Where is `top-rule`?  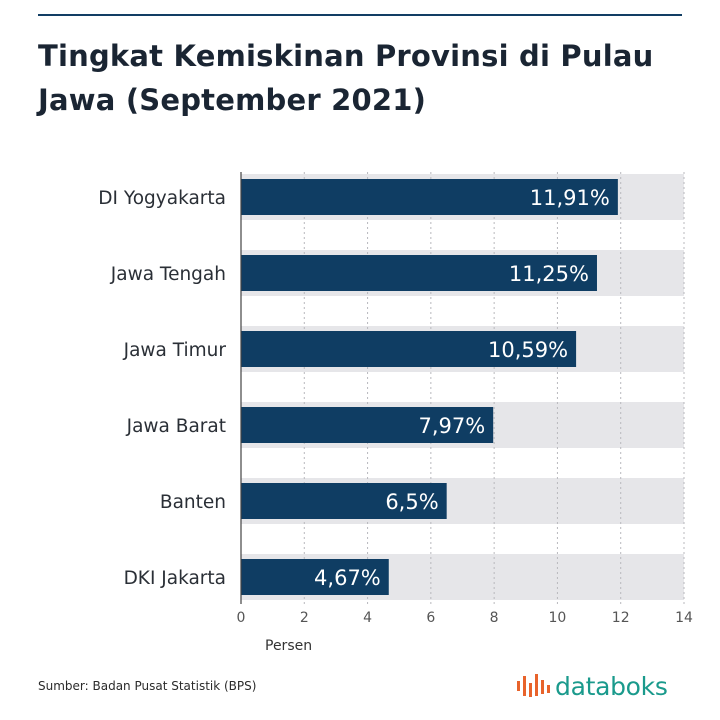
top-rule is located at coordinates (360, 15).